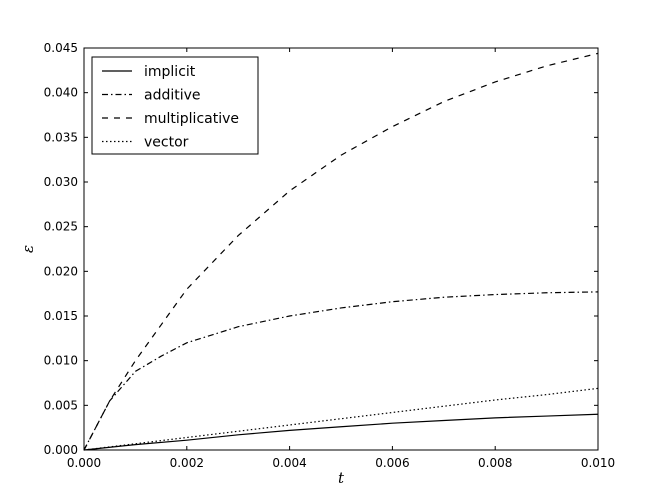 The width and height of the screenshot is (664, 501). Describe the element at coordinates (61, 227) in the screenshot. I see `y-tick-label: 0.025` at that location.